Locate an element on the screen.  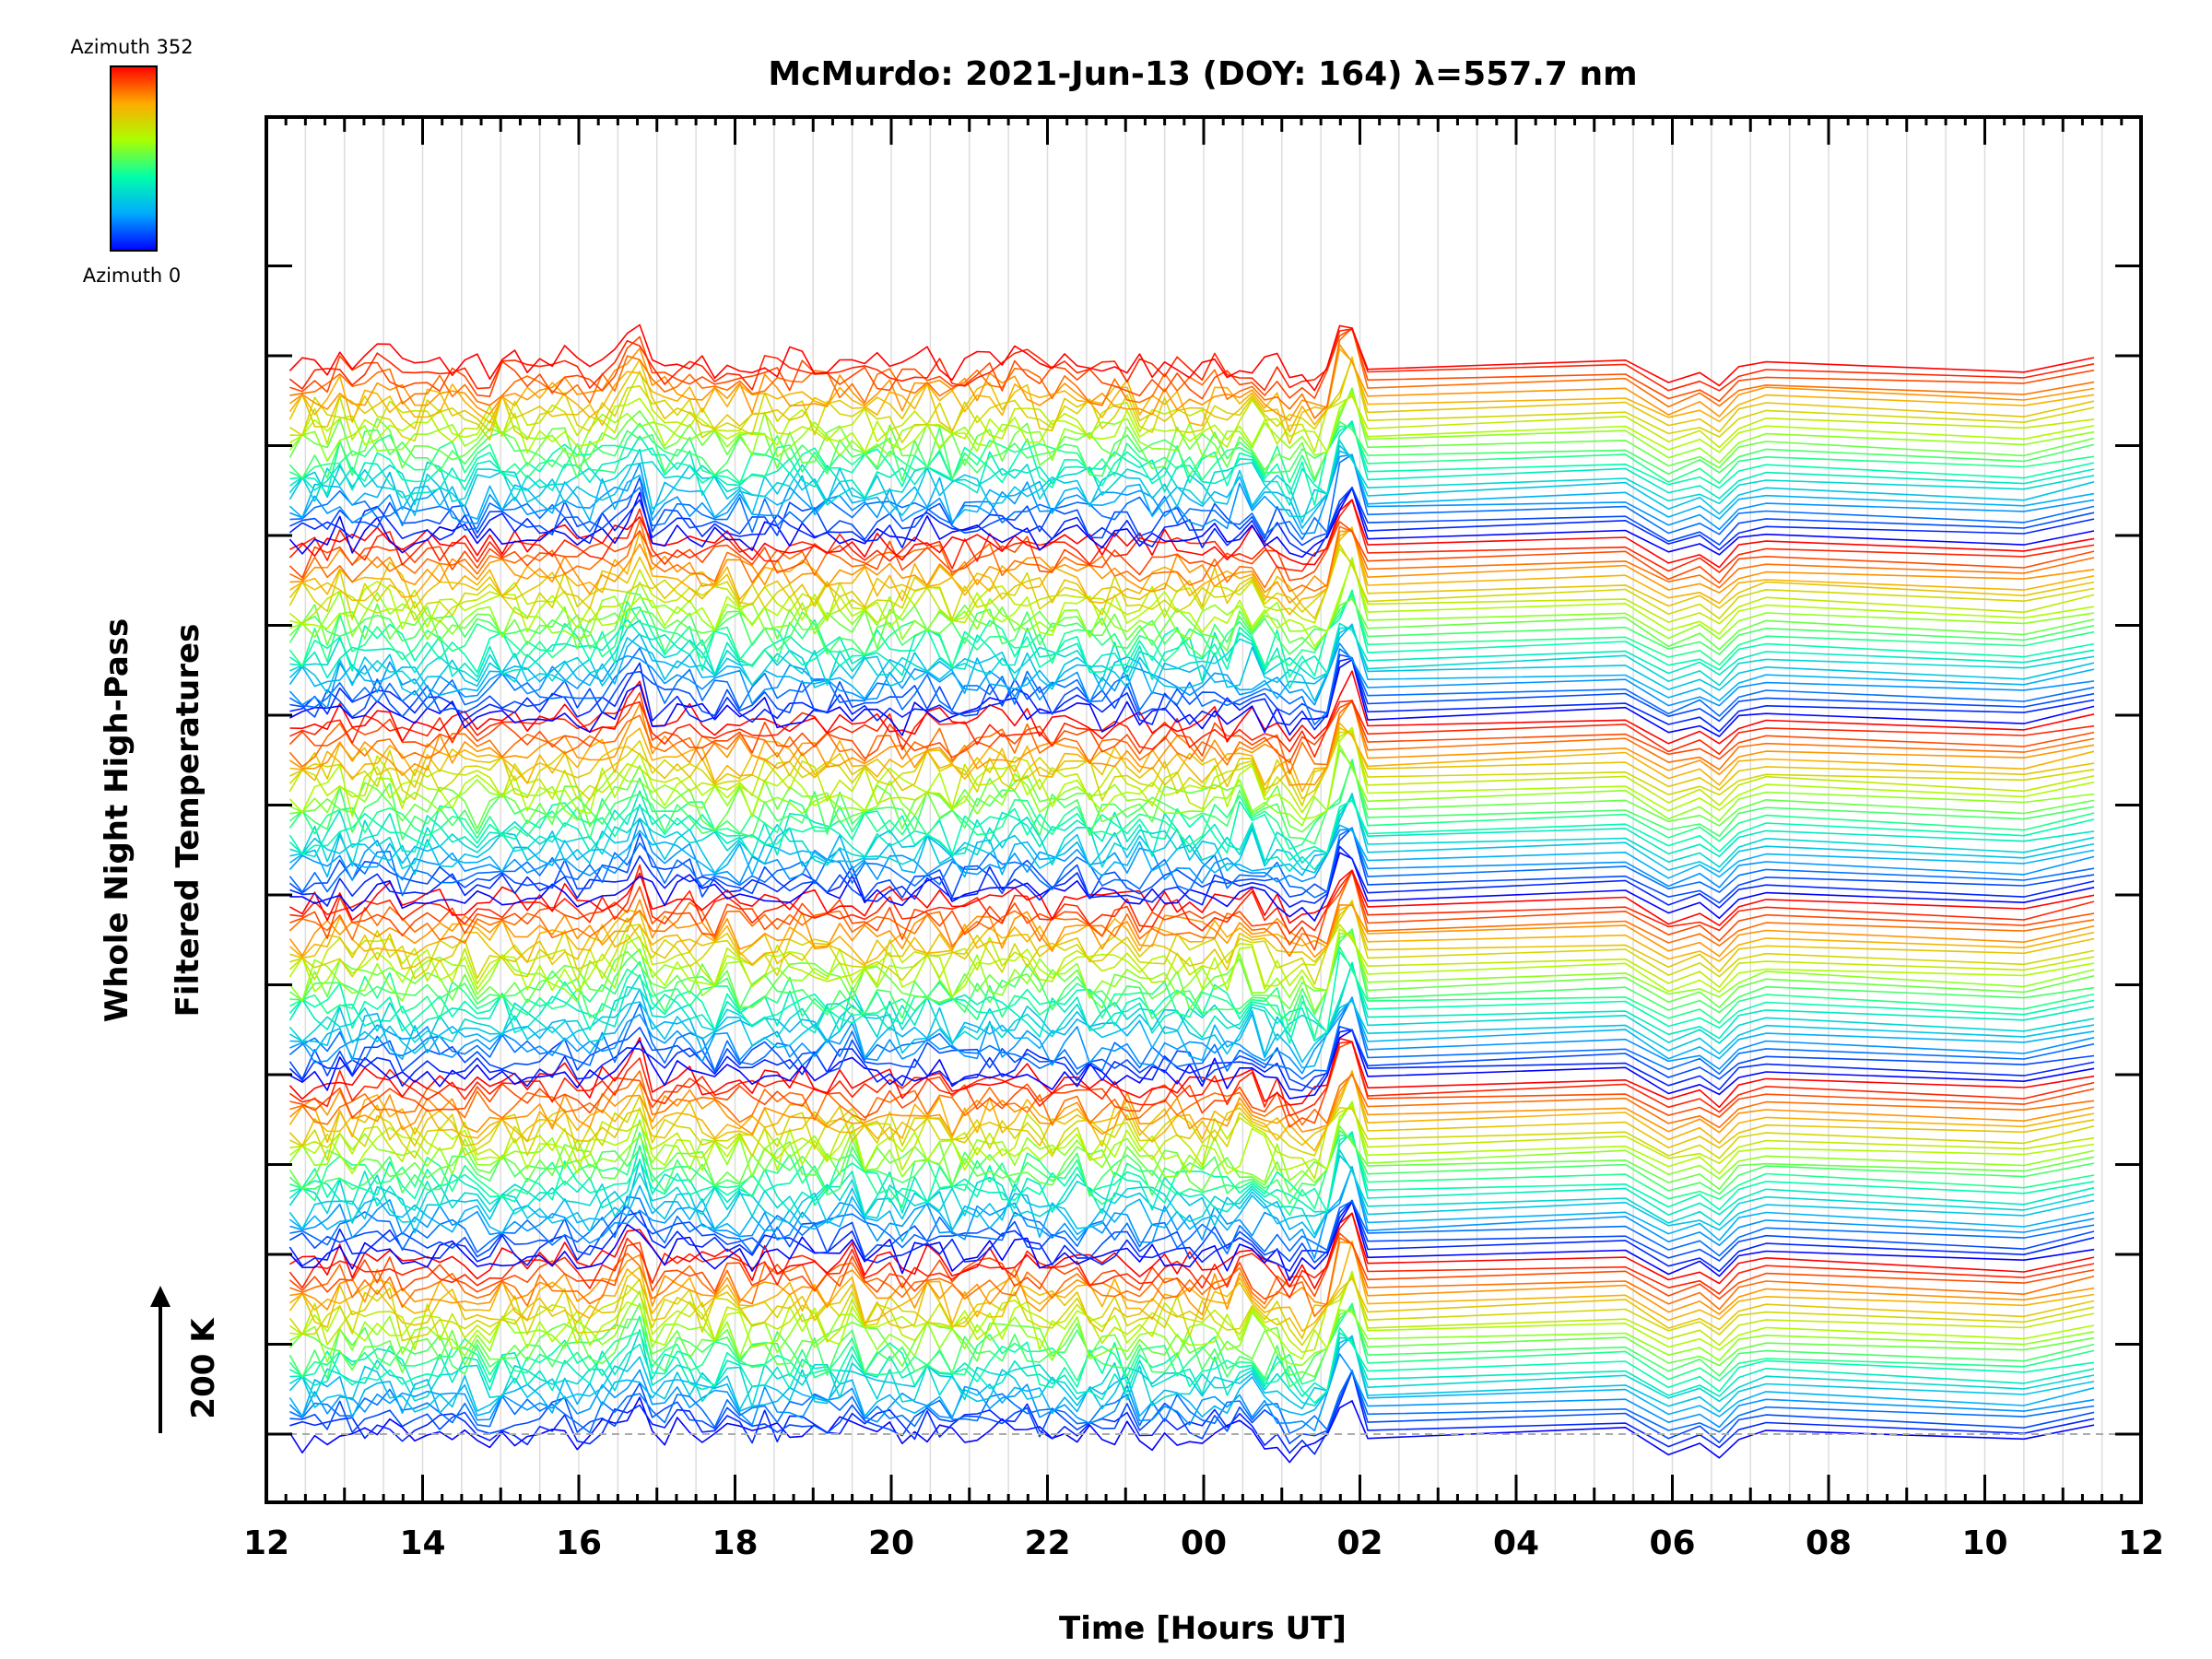
scale-bar: 200 K is located at coordinates (186, 1359).